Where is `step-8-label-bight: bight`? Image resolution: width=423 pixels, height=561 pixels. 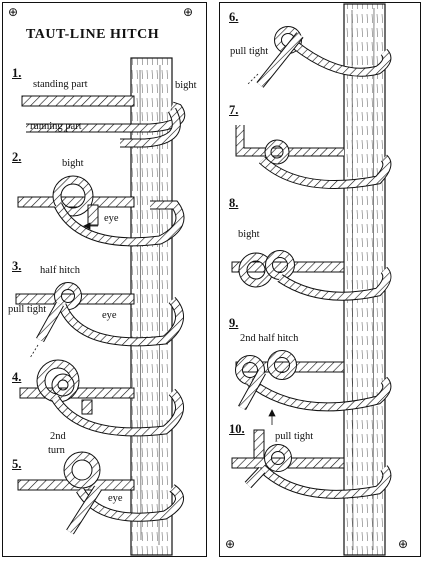
step-8-label-bight: bight is located at coordinates (249, 234).